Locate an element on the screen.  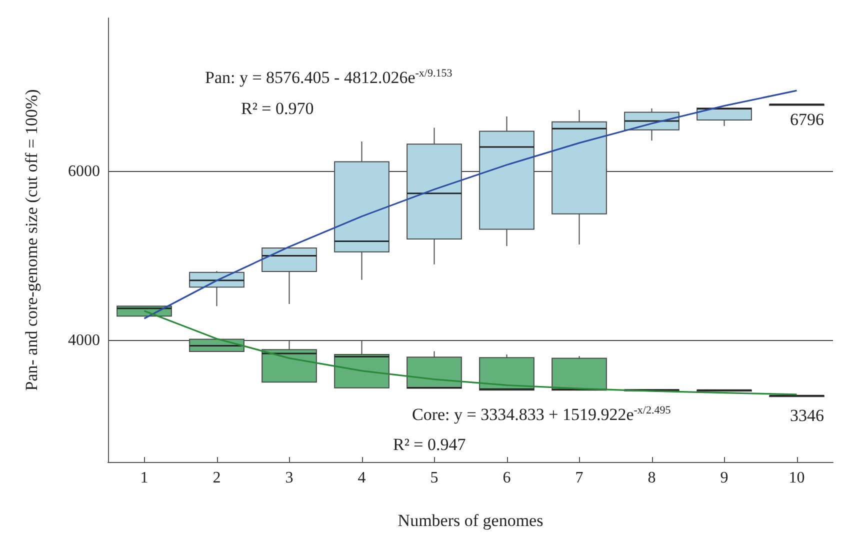
x-tick-label: 7 is located at coordinates (579, 478).